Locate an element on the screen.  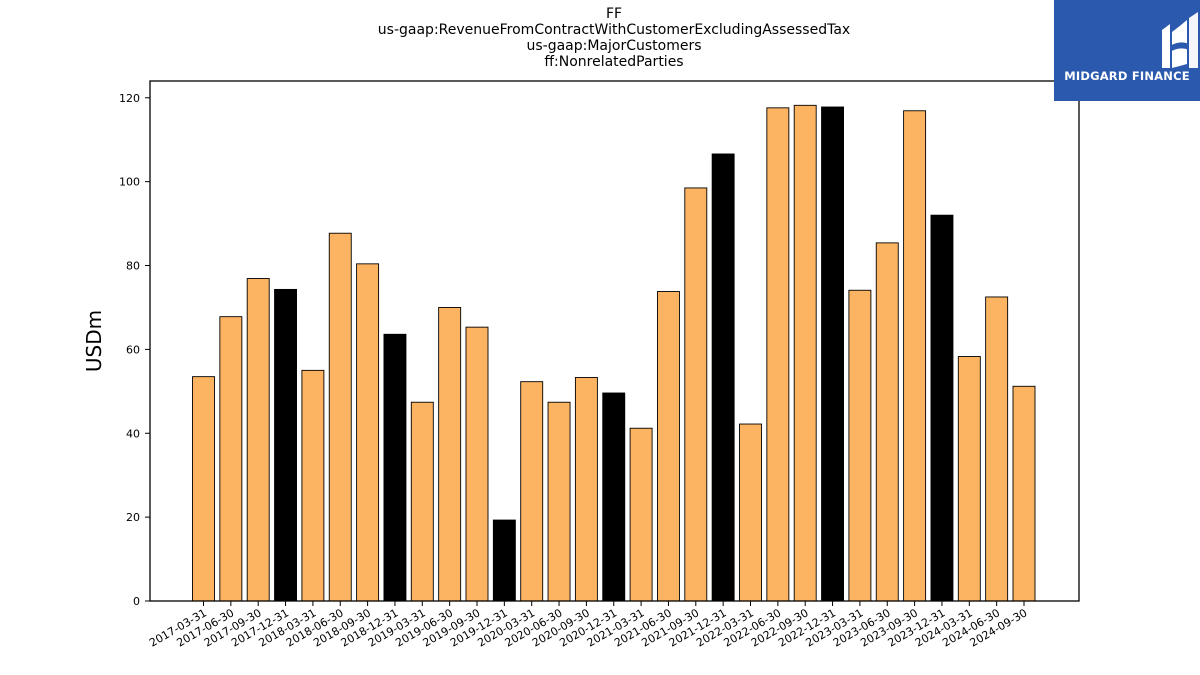
title-line-4: ff:NonrelatedParties is located at coordinates (614, 62).